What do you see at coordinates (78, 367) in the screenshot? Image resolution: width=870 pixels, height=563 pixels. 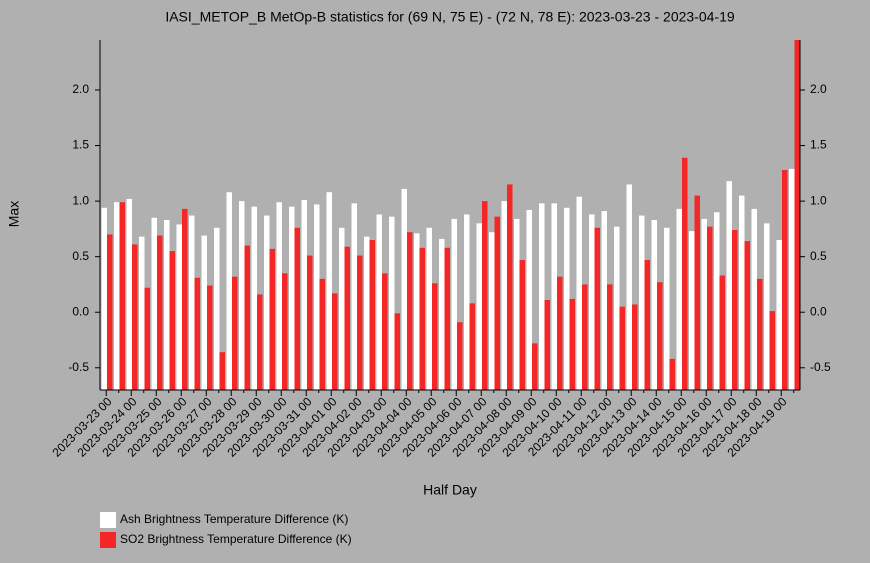 I see `y-tick-label: -0.5` at bounding box center [78, 367].